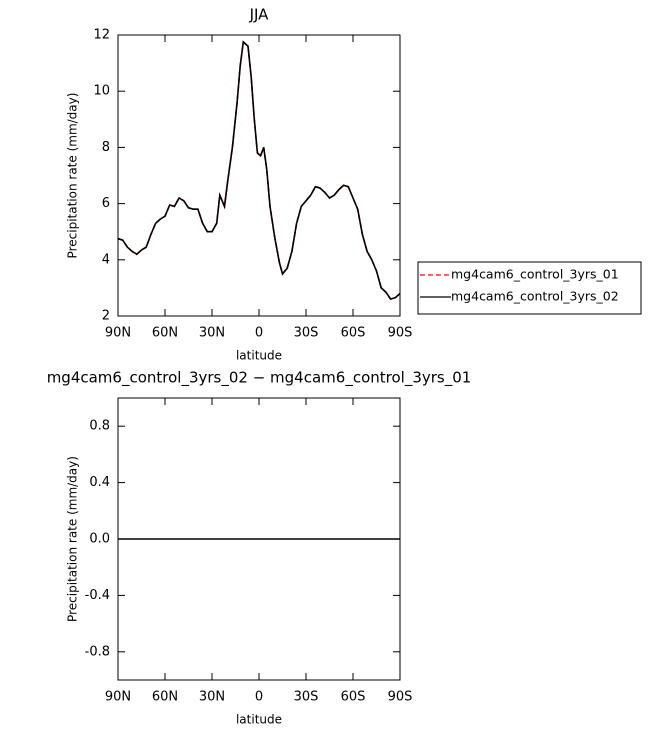 The image size is (649, 730). Describe the element at coordinates (97, 651) in the screenshot. I see `y-tick-label: -0.8` at that location.